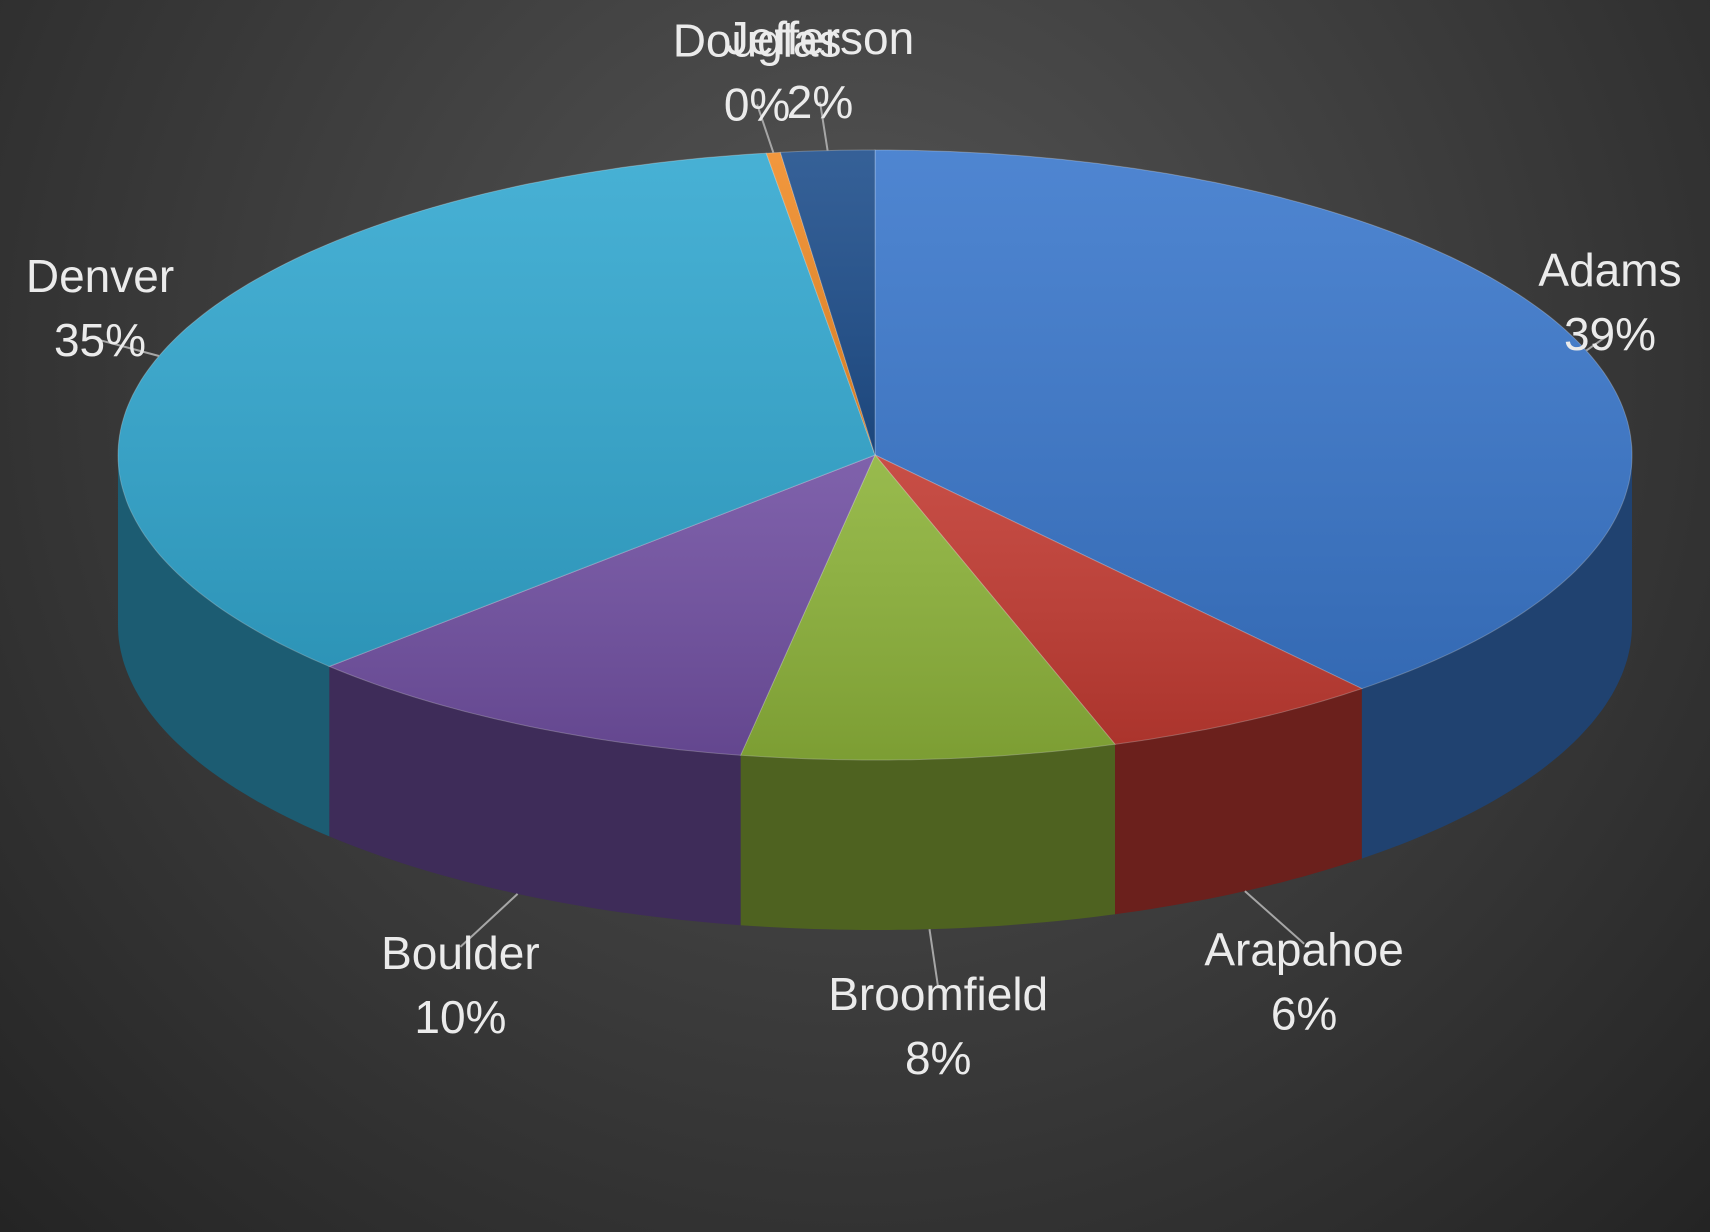 This screenshot has width=1710, height=1232. What do you see at coordinates (489, 920) in the screenshot?
I see `leader-line-boulder` at bounding box center [489, 920].